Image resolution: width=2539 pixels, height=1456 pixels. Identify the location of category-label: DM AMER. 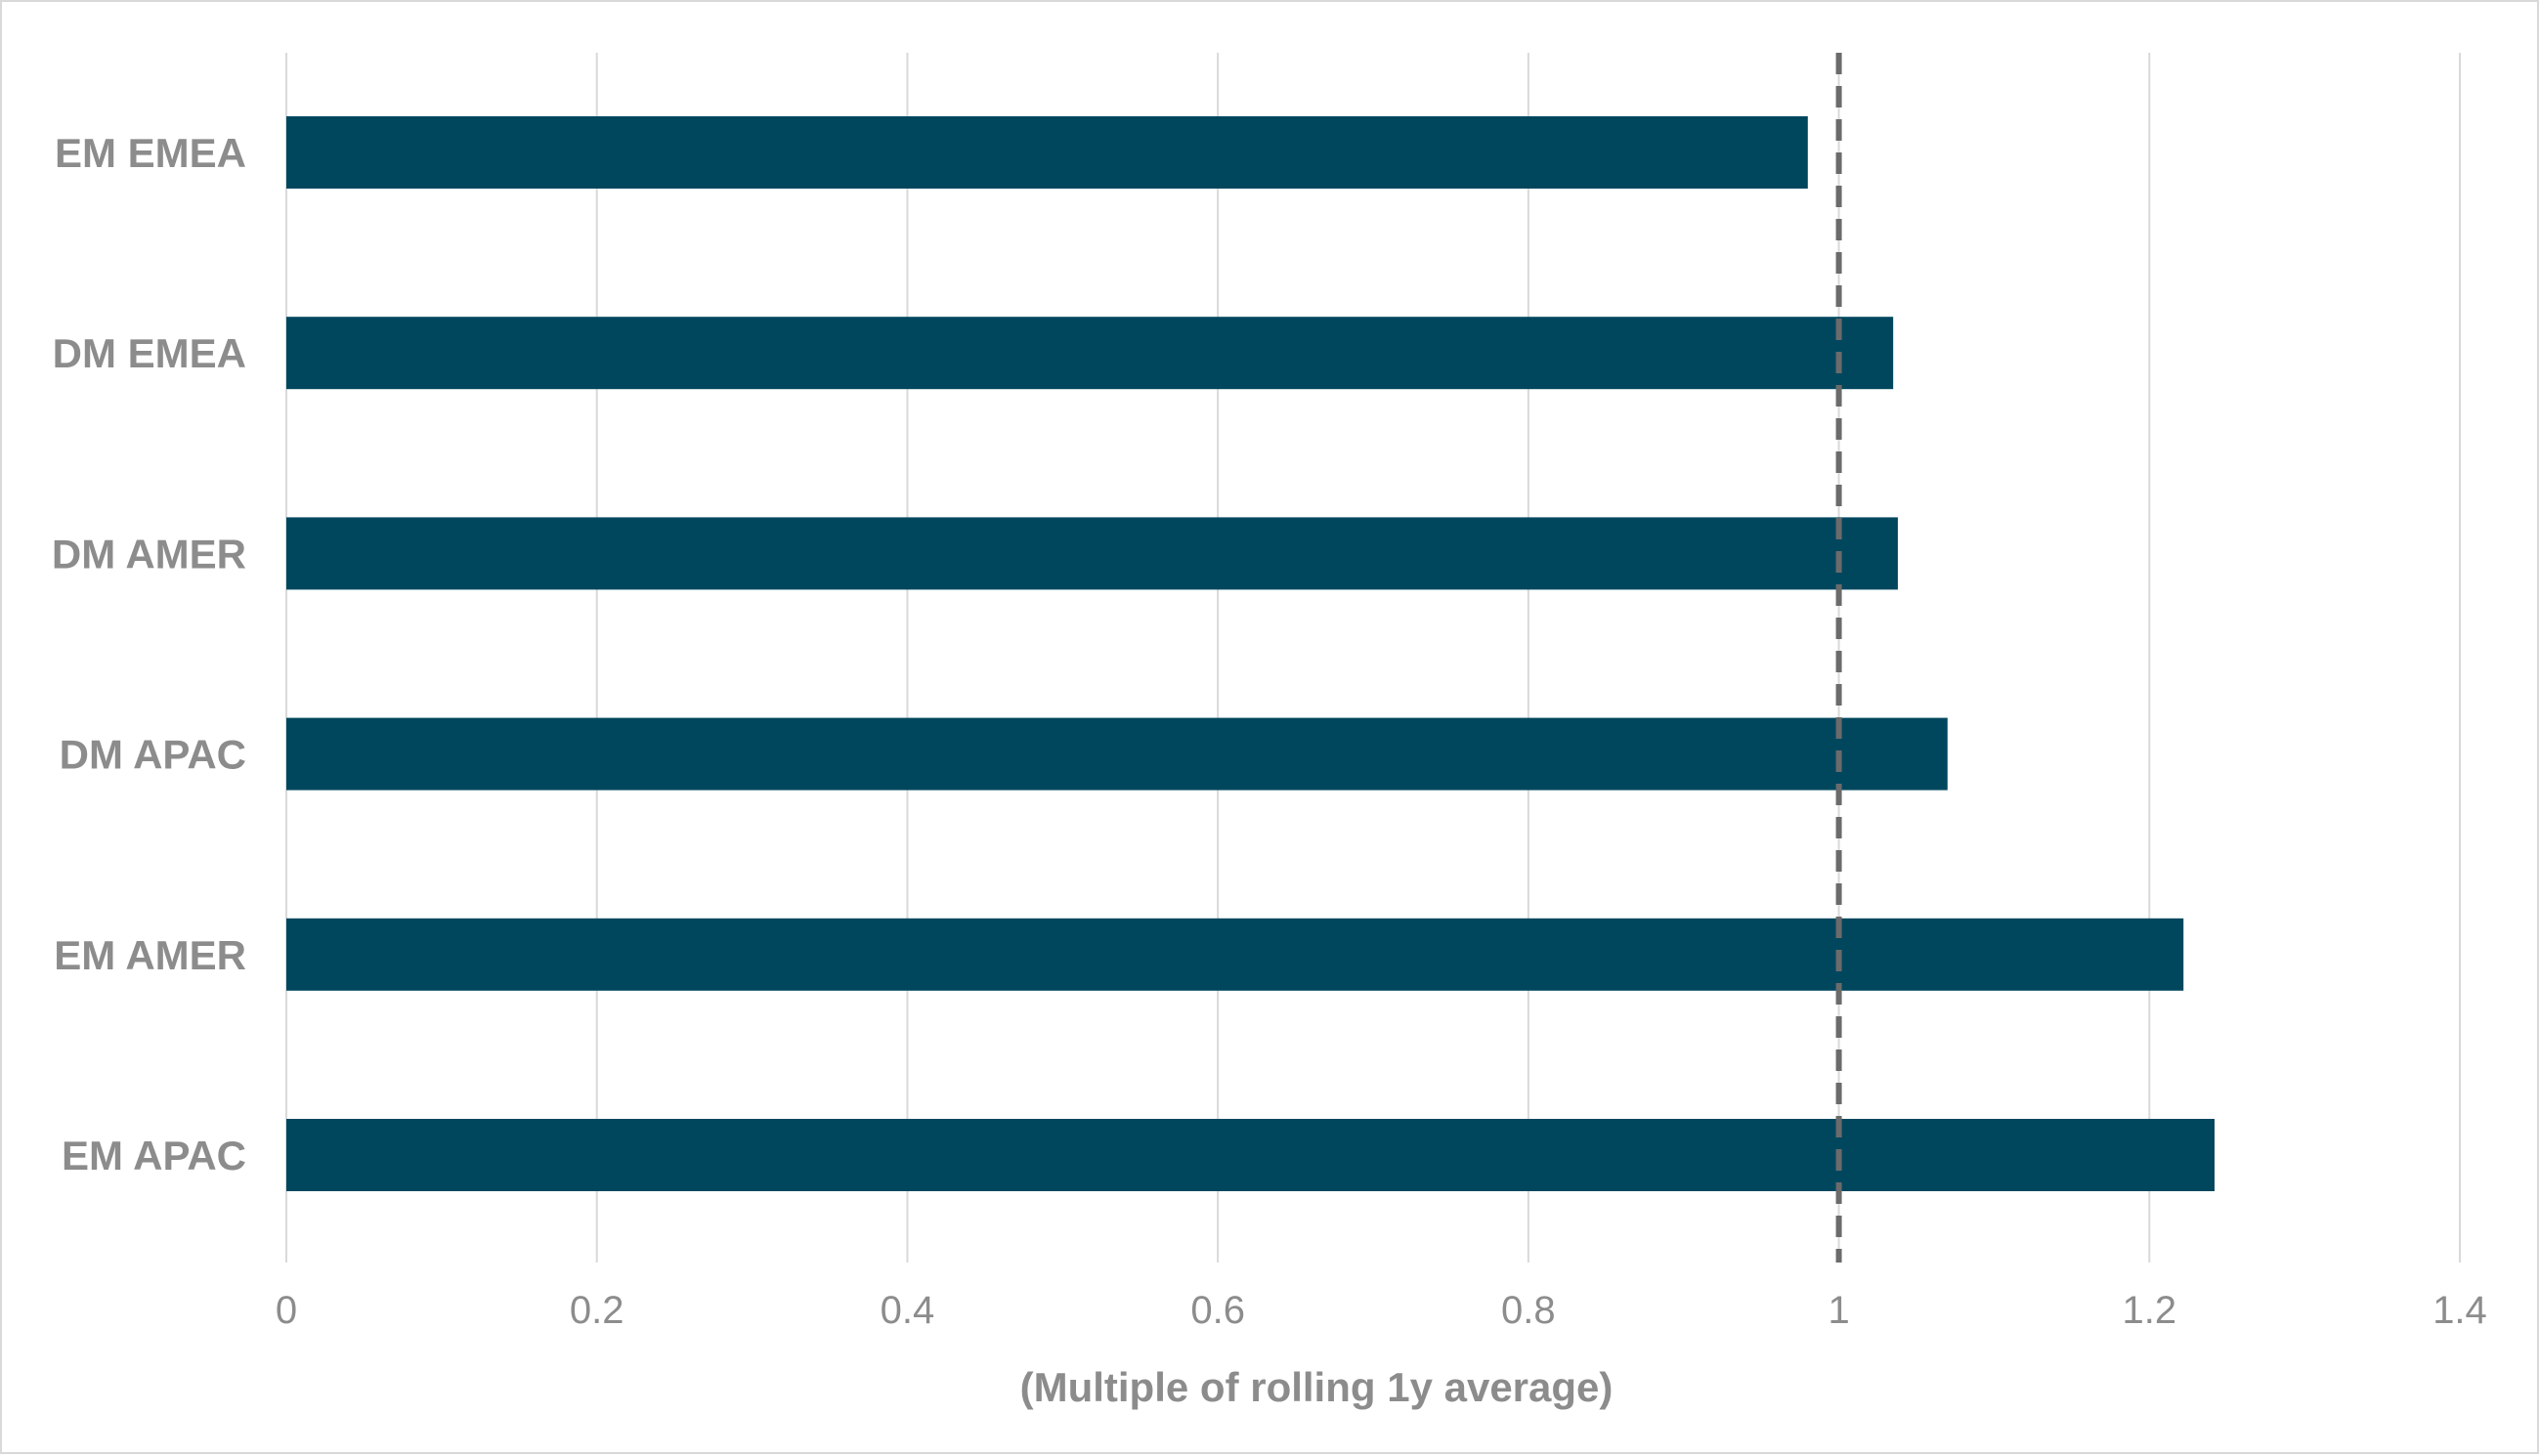
(149, 554).